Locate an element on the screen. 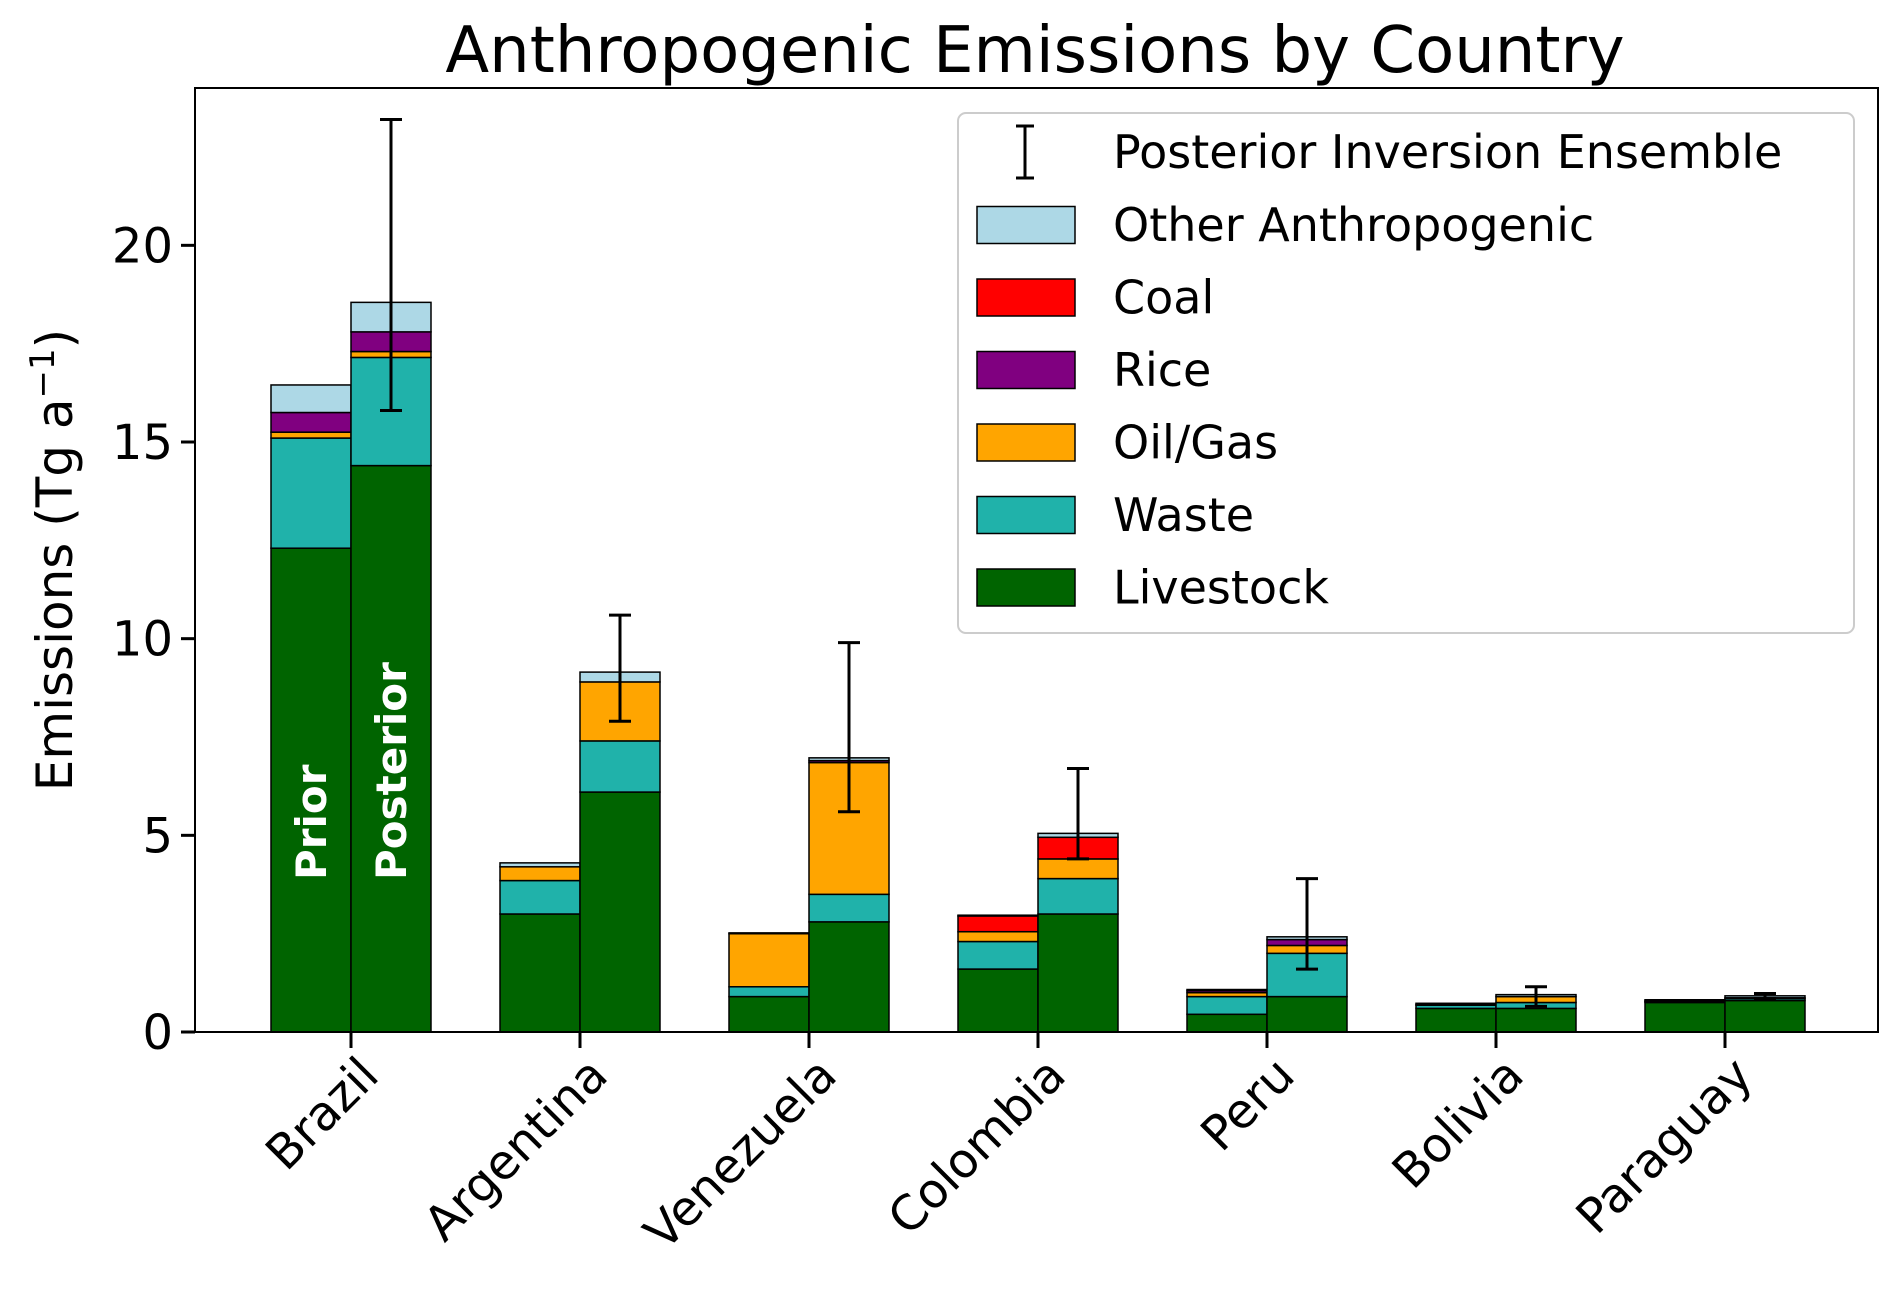 This screenshot has height=1310, width=1892. x-tick-label-peru: Peru is located at coordinates (1247, 1104).